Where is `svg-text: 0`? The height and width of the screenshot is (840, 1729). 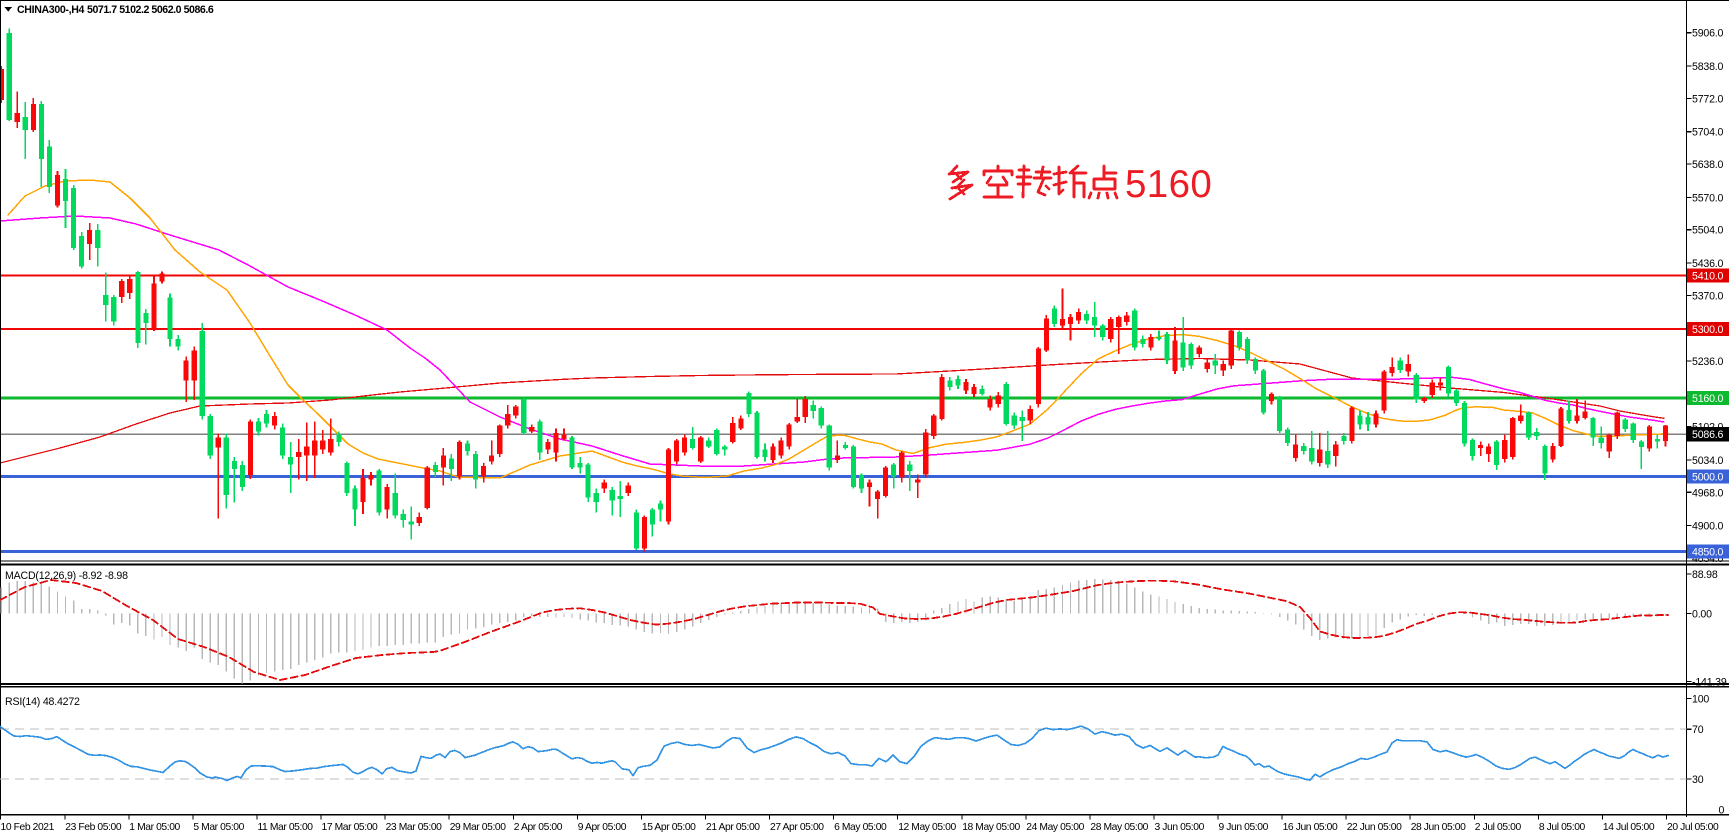
svg-text: 0 is located at coordinates (1722, 811).